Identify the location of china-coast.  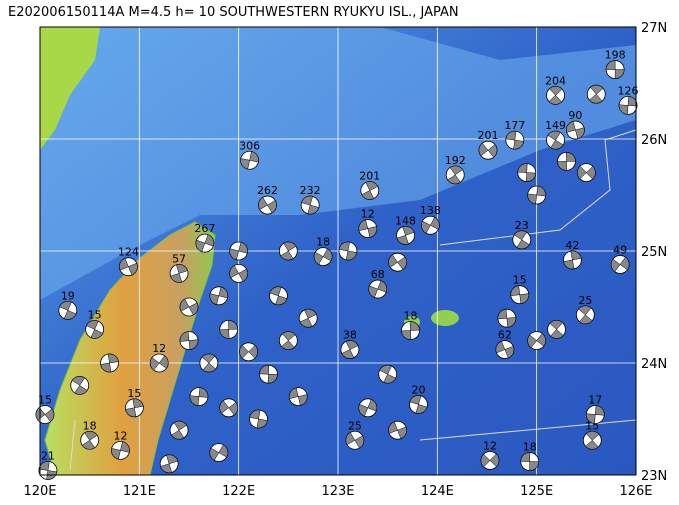
(70, 88).